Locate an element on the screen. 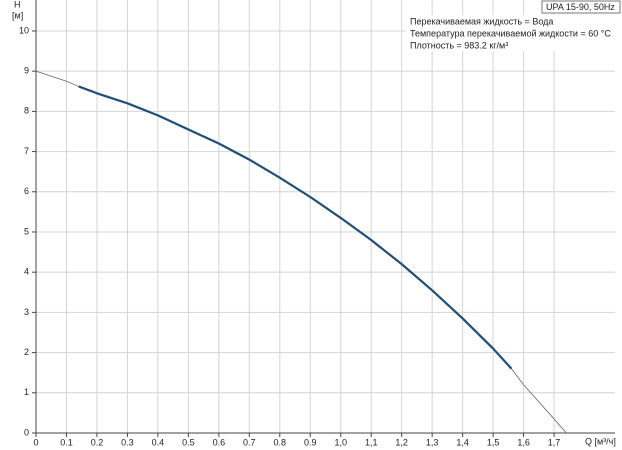 This screenshot has width=622, height=450. x-axis-label: Q [м³/ч] is located at coordinates (600, 441).